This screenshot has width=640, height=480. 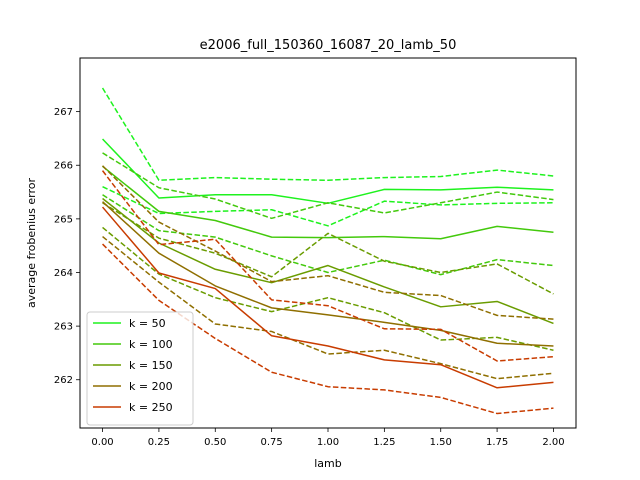 What do you see at coordinates (328, 45) in the screenshot?
I see `chart-title: e2006_full_150360_16087_20_lamb_50` at bounding box center [328, 45].